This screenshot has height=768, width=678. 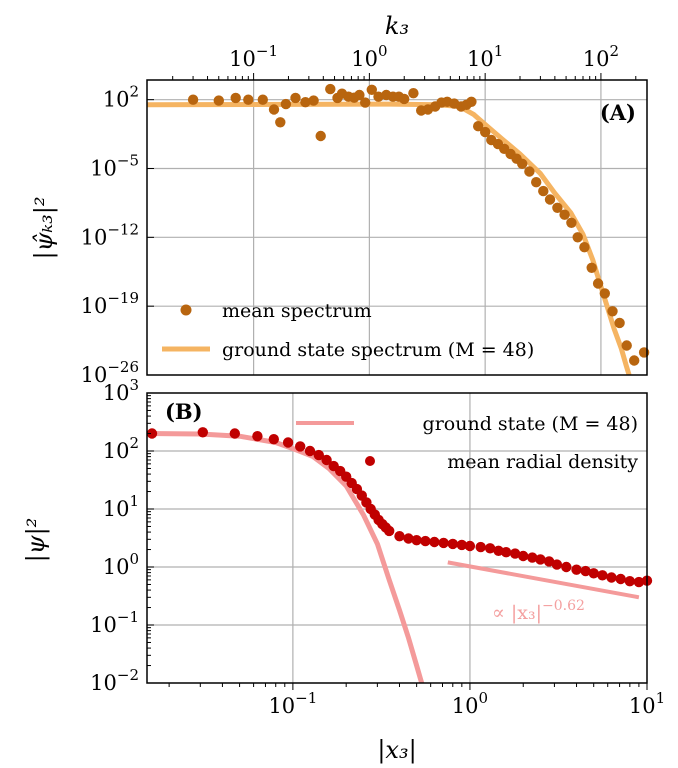 What do you see at coordinates (661, 698) in the screenshot?
I see `x-tick-exponent: 1` at bounding box center [661, 698].